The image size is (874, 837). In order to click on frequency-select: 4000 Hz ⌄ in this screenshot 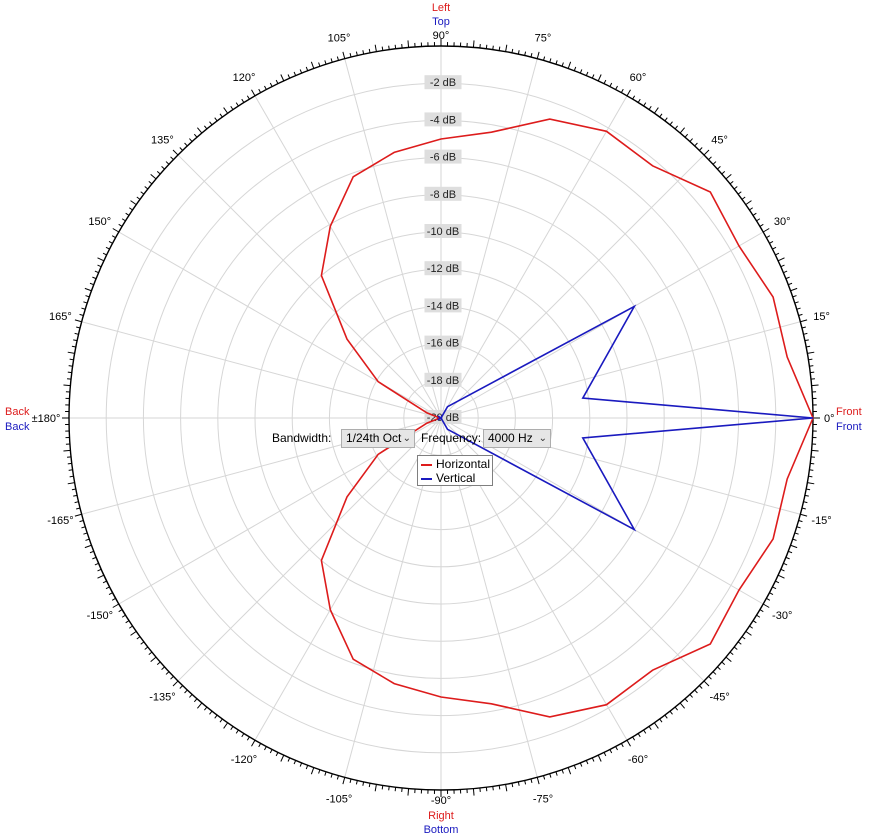, I will do `click(517, 438)`.